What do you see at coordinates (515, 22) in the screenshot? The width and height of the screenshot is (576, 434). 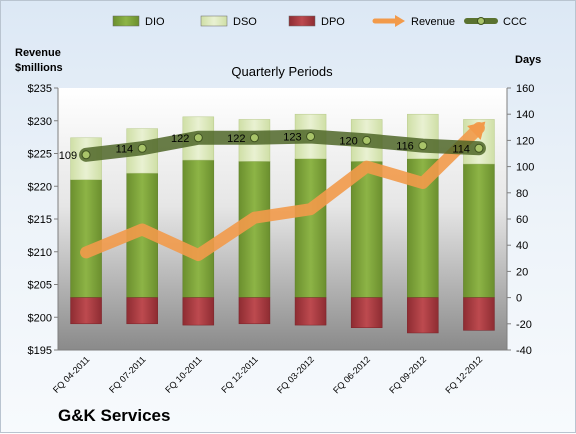 I see `legend-label-ccc: CCC` at bounding box center [515, 22].